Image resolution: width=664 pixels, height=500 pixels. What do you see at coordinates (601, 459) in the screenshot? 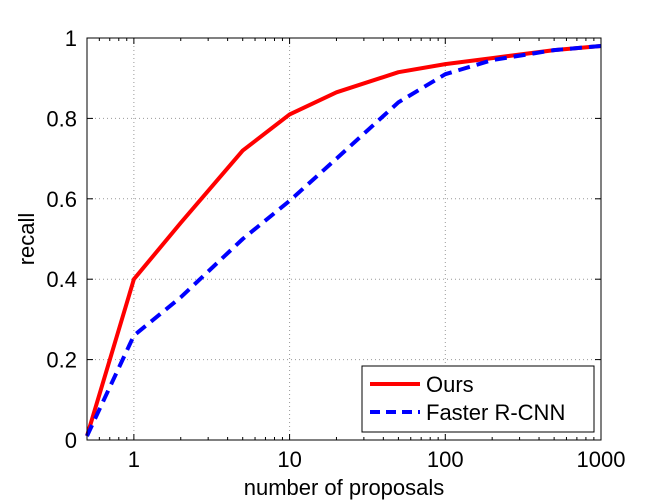
I see `x-tick-label: 1000` at bounding box center [601, 459].